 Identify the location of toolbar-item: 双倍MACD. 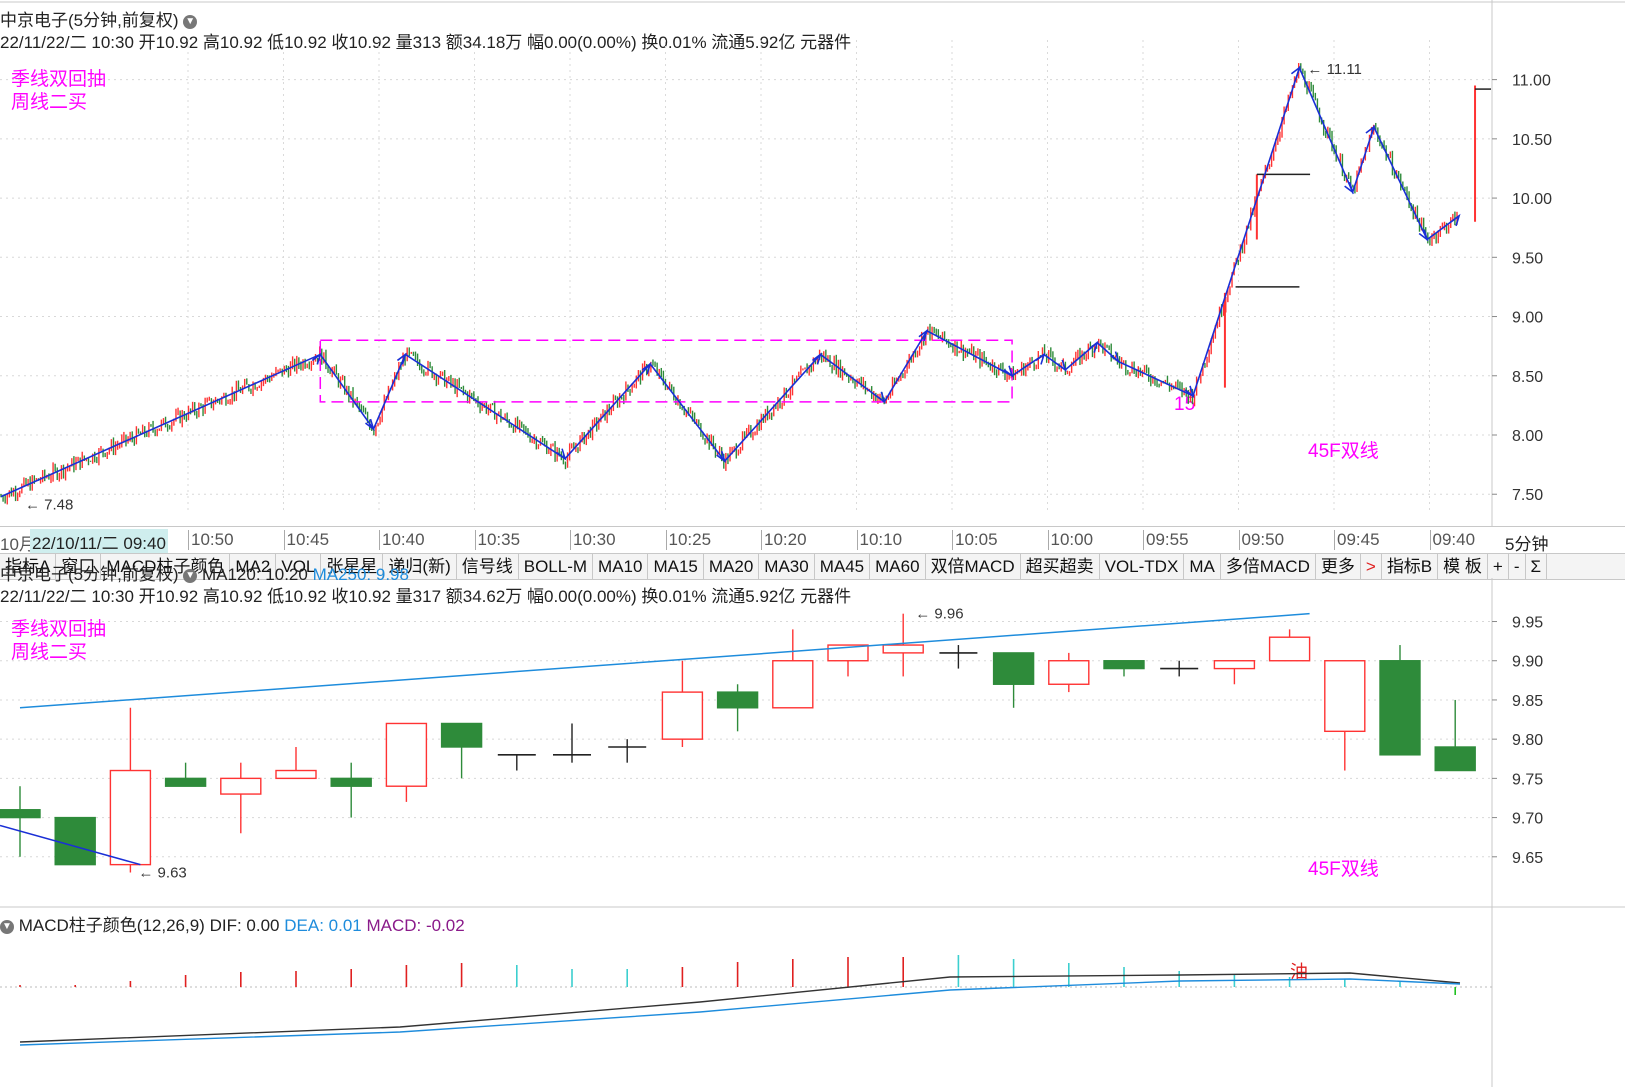
(973, 566).